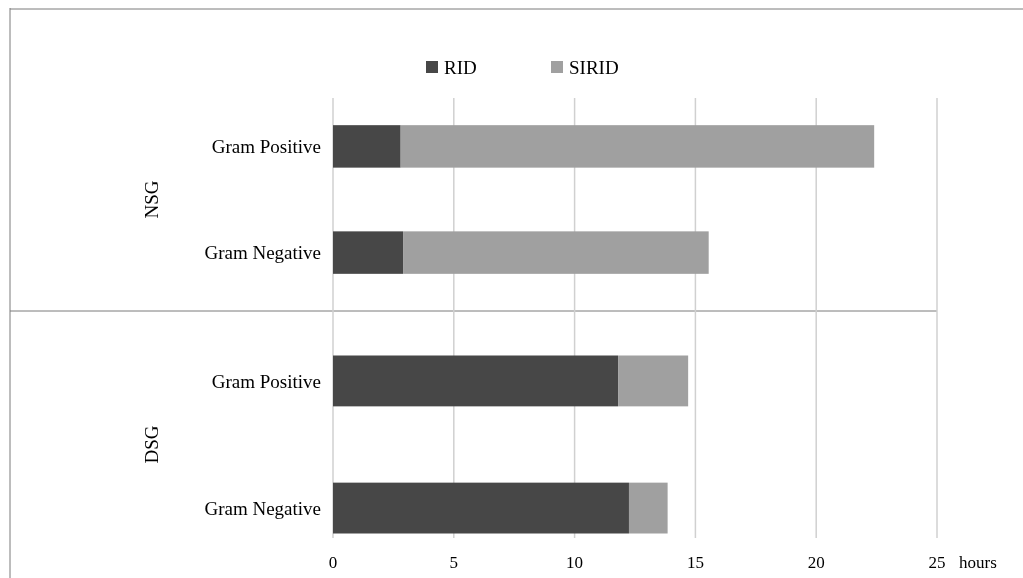 The image size is (1023, 578). I want to click on legend-label: RID, so click(460, 67).